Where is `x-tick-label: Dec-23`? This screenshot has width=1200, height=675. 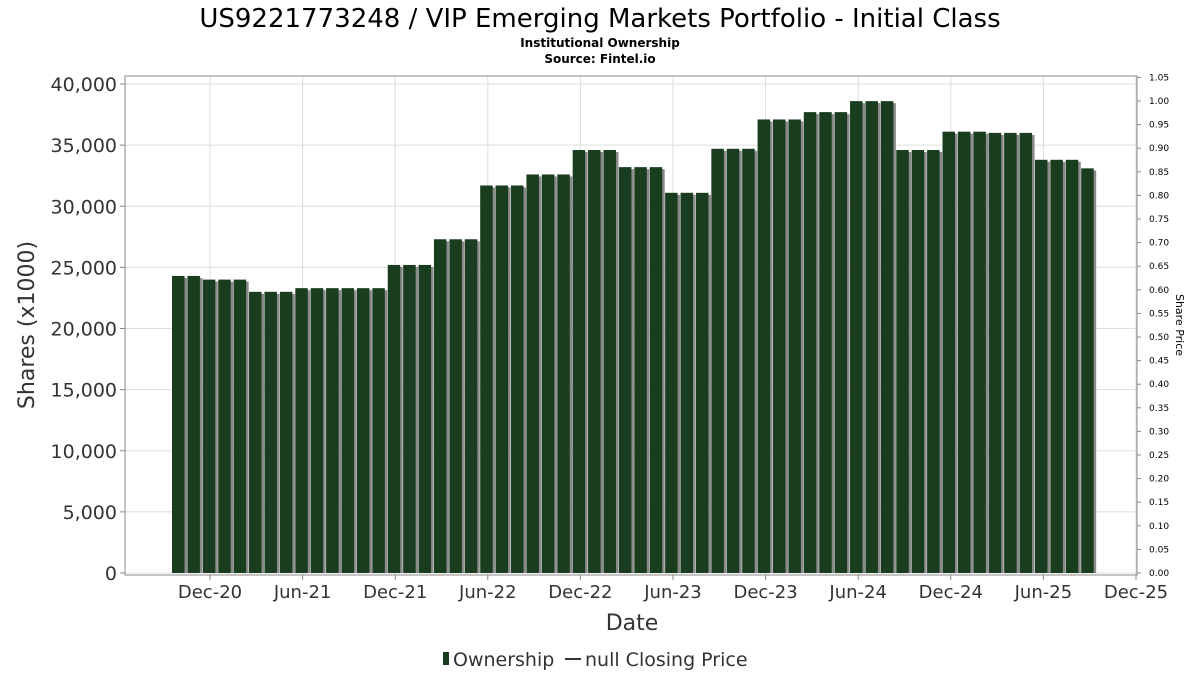
x-tick-label: Dec-23 is located at coordinates (765, 592).